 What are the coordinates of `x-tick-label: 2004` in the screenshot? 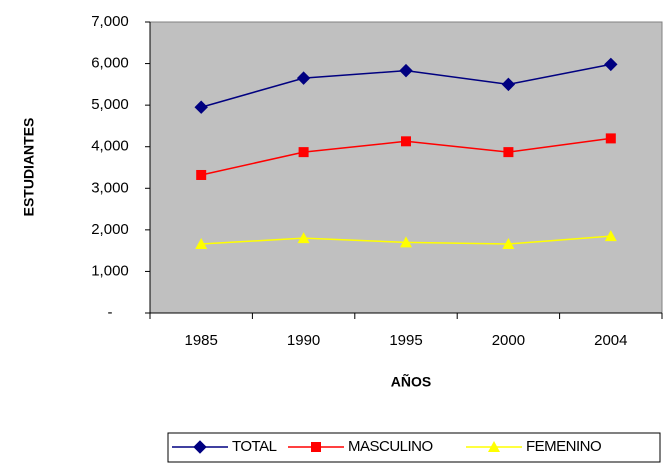 It's located at (610, 340).